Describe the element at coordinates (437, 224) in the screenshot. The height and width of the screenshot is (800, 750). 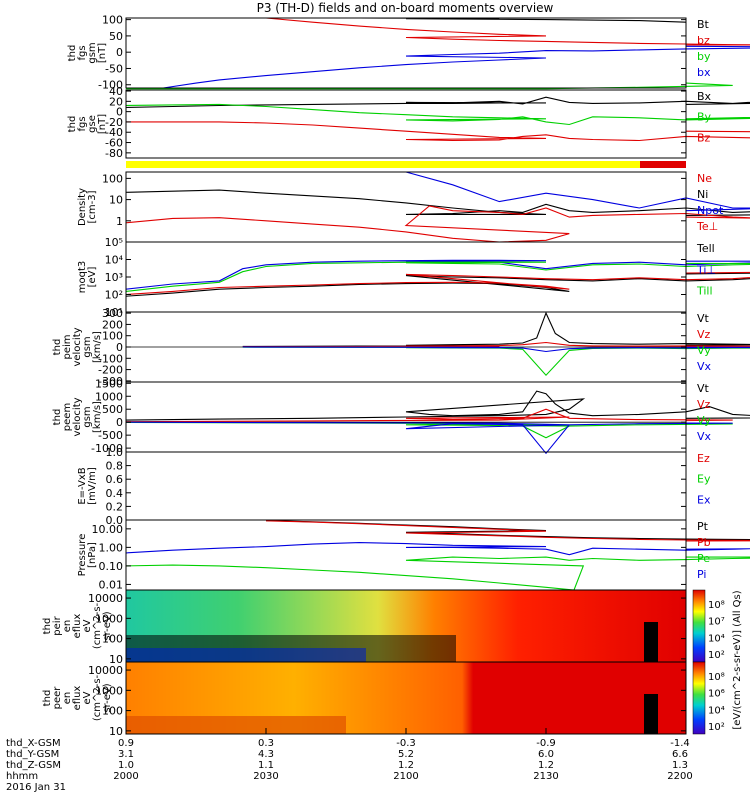
I see `series-line-Ne` at that location.